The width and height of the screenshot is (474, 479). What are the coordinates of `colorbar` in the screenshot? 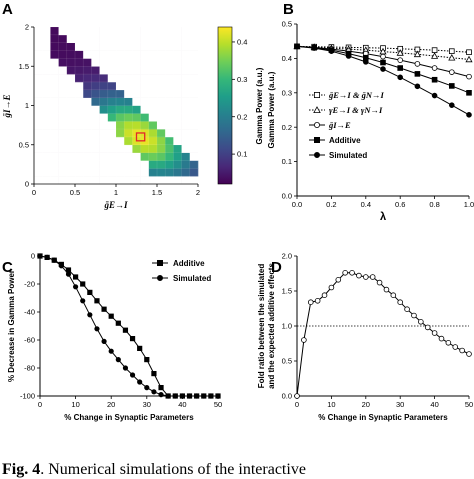 It's located at (225, 105).